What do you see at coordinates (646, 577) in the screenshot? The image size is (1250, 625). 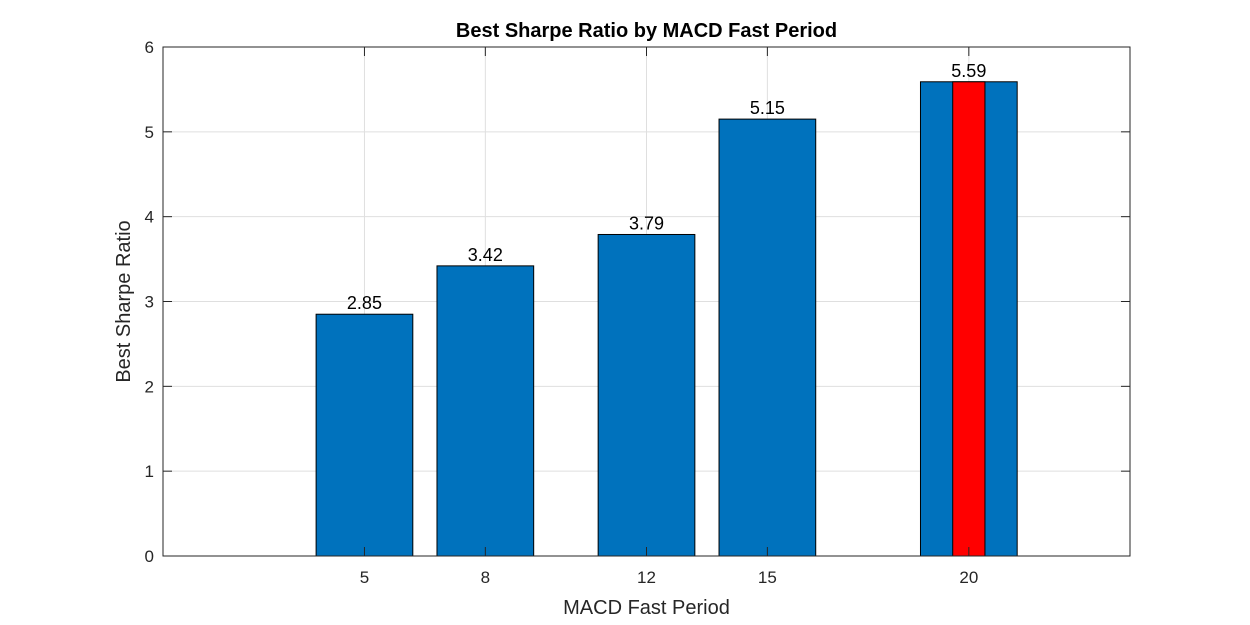 I see `x-tick-label: 12` at bounding box center [646, 577].